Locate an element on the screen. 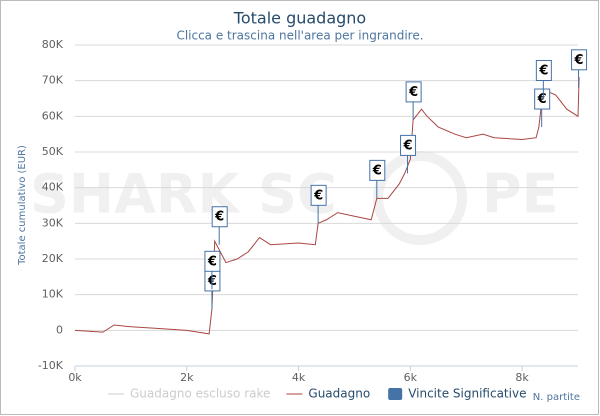 The height and width of the screenshot is (416, 600). y-tick-label: 30K is located at coordinates (53, 222).